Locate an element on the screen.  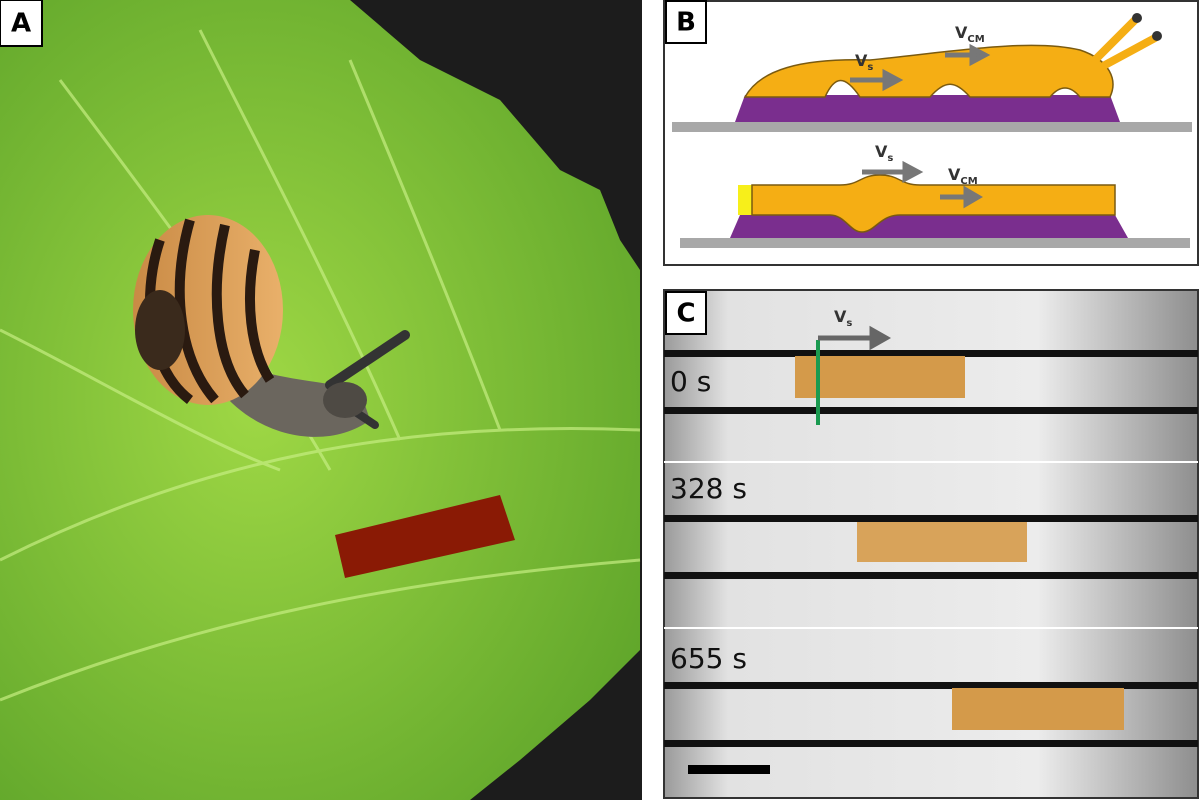
panel-label: A is located at coordinates (21, 24).